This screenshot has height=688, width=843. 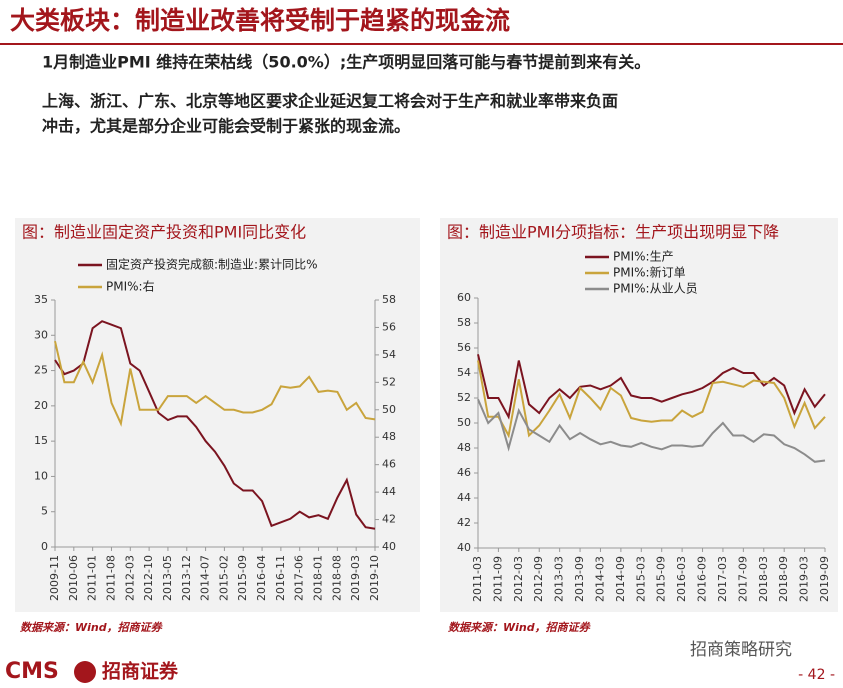 What do you see at coordinates (389, 354) in the screenshot?
I see `y2-tick-label: 54` at bounding box center [389, 354].